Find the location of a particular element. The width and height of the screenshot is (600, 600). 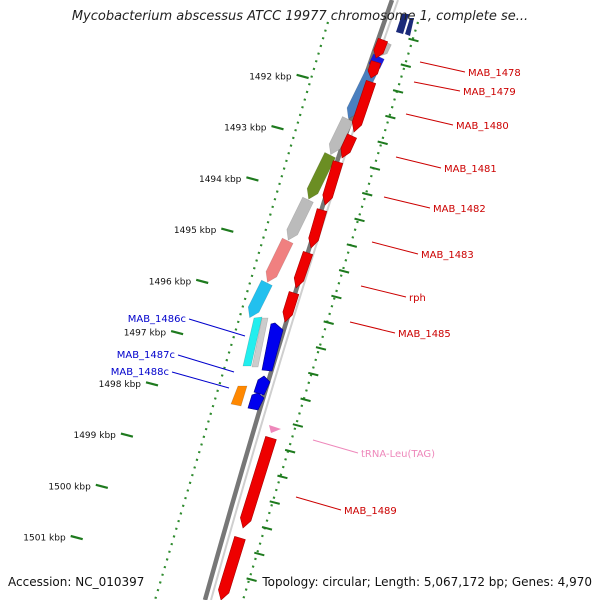

gene-label: MAB_1483 is located at coordinates (447, 255).